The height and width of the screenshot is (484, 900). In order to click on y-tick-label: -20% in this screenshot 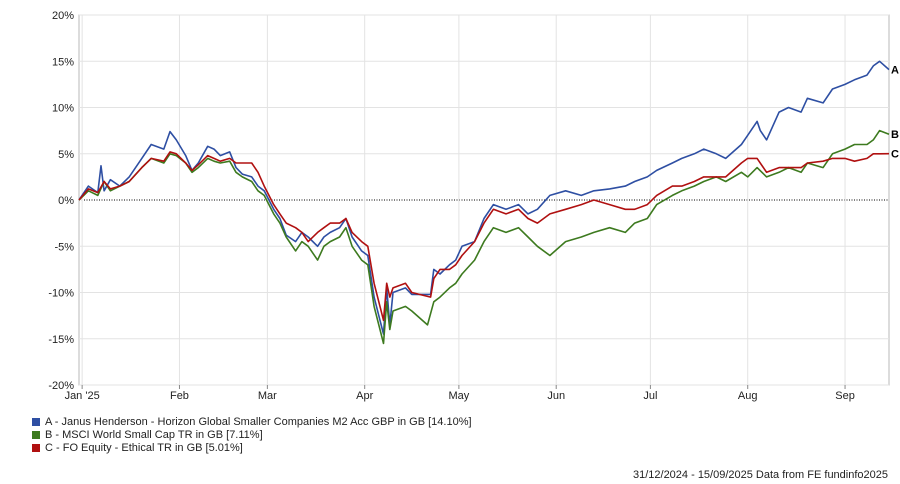, I will do `click(61, 386)`.